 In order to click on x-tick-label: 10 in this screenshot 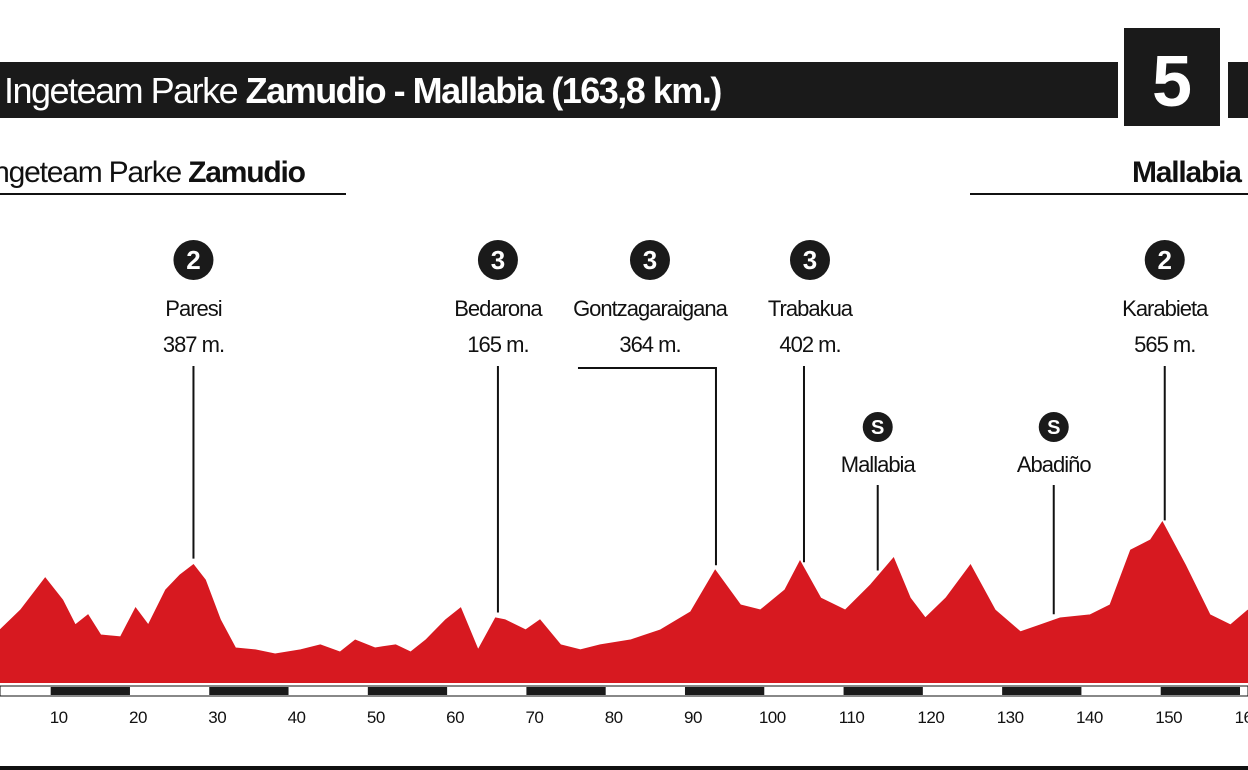, I will do `click(59, 717)`.